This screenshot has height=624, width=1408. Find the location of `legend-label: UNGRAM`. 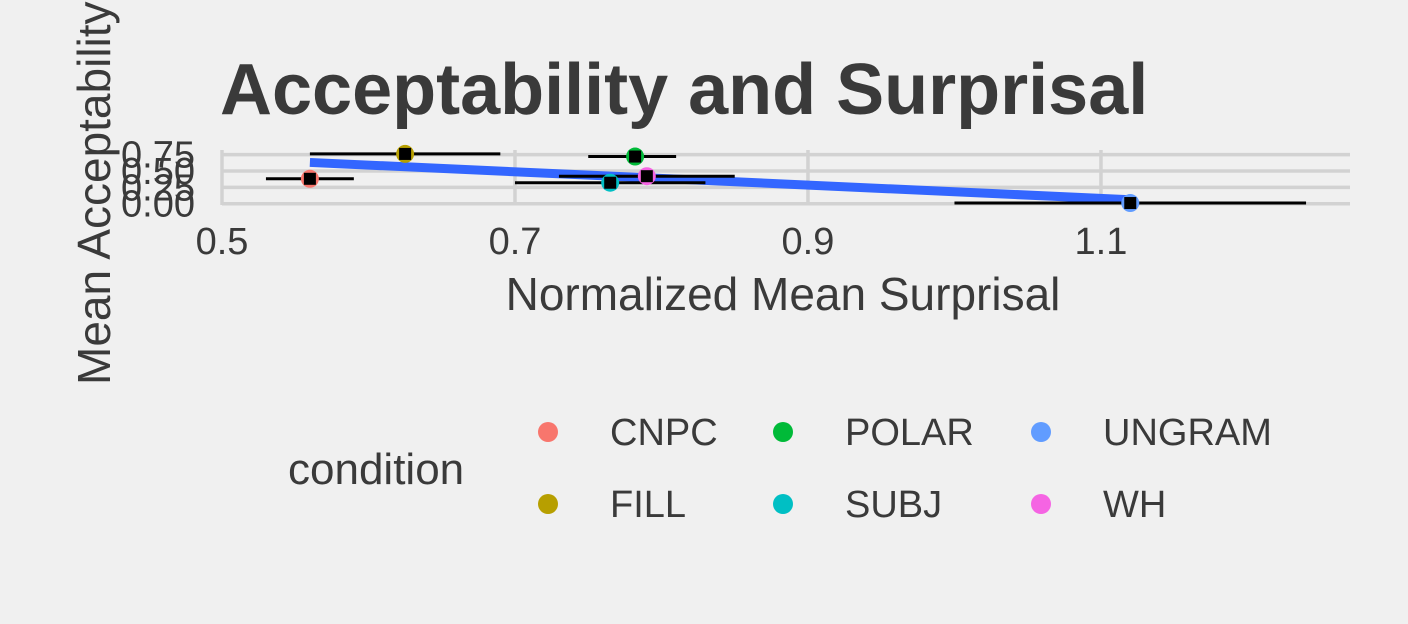

legend-label: UNGRAM is located at coordinates (1187, 433).